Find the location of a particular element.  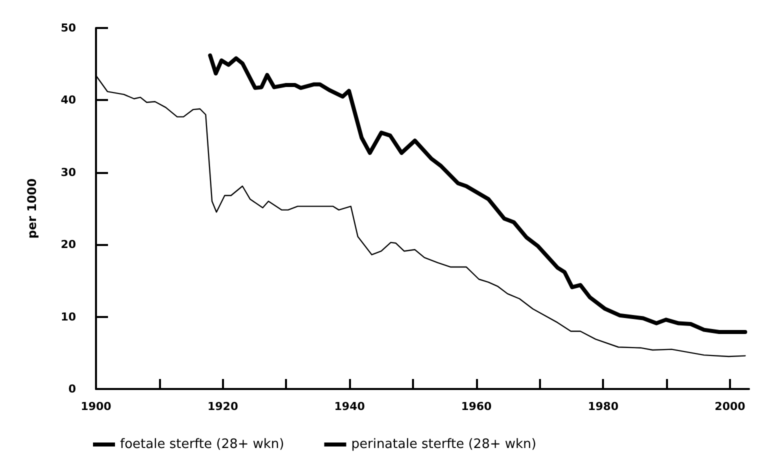

y-tick-label: 10 is located at coordinates (68, 317).